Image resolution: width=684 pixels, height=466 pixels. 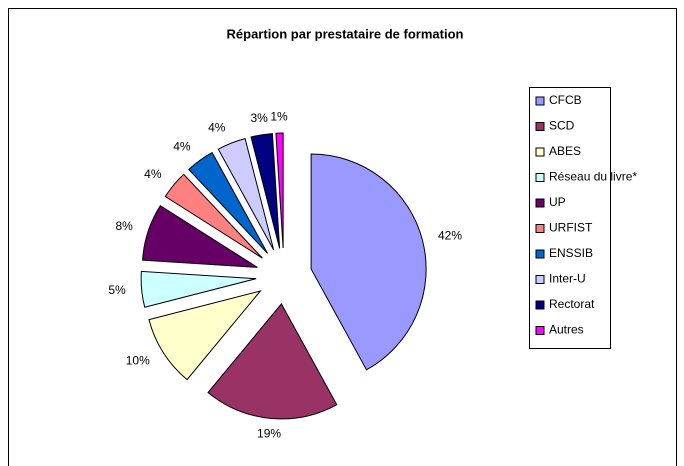 What do you see at coordinates (571, 228) in the screenshot?
I see `legend-label: URFIST` at bounding box center [571, 228].